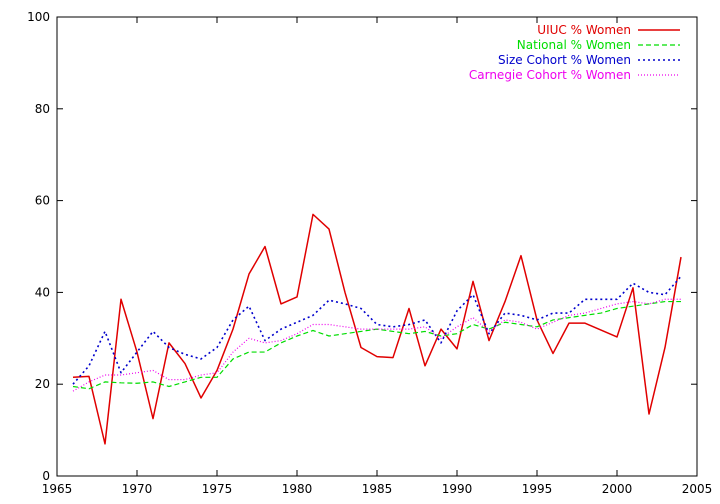 The image size is (720, 504). What do you see at coordinates (297, 489) in the screenshot?
I see `x-tick-label: 1980` at bounding box center [297, 489].